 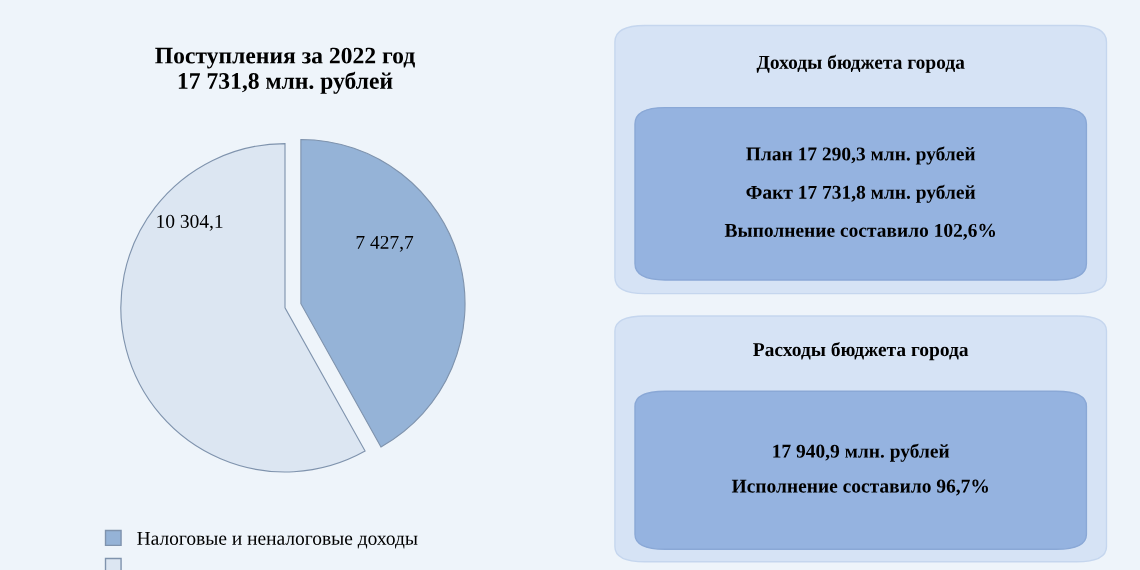 I want to click on data-label: 7 427,7, so click(x=385, y=243).